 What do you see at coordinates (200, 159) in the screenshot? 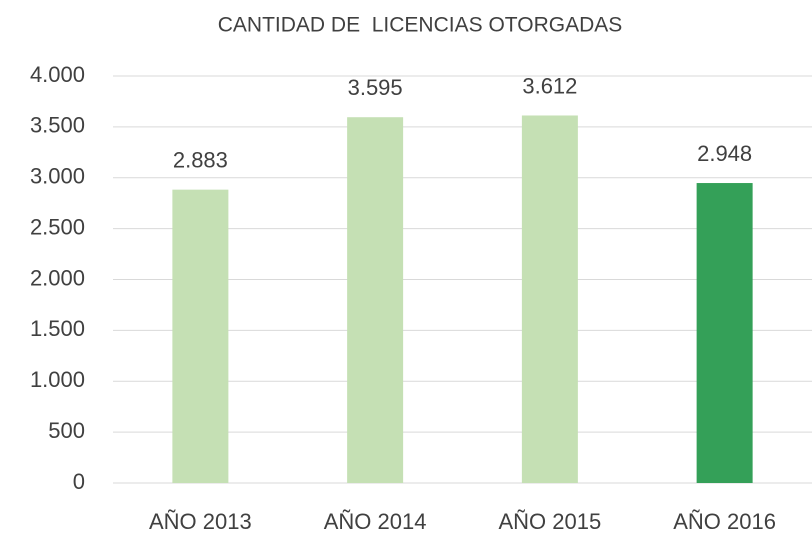
I see `data-label: 2.883` at bounding box center [200, 159].